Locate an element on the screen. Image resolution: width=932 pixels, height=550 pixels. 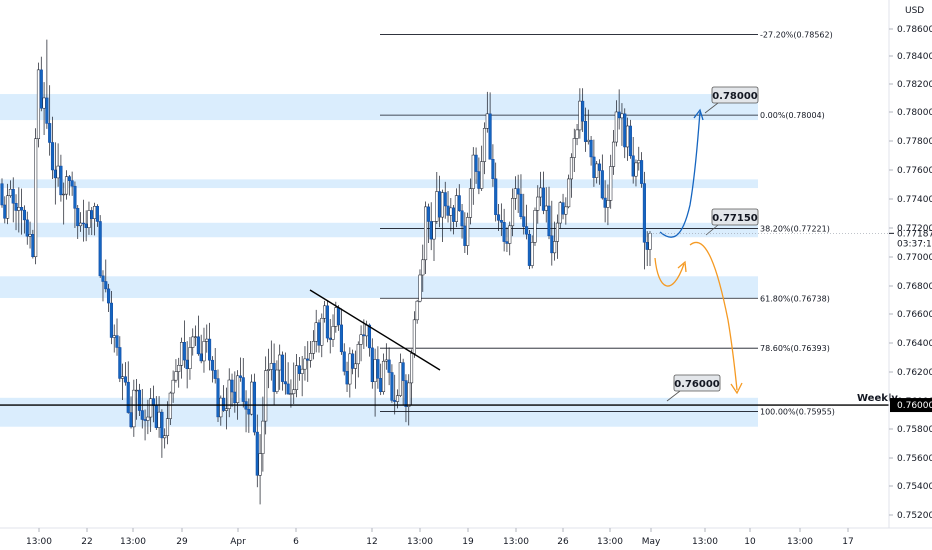
x-tick-label-12: May is located at coordinates (651, 542).